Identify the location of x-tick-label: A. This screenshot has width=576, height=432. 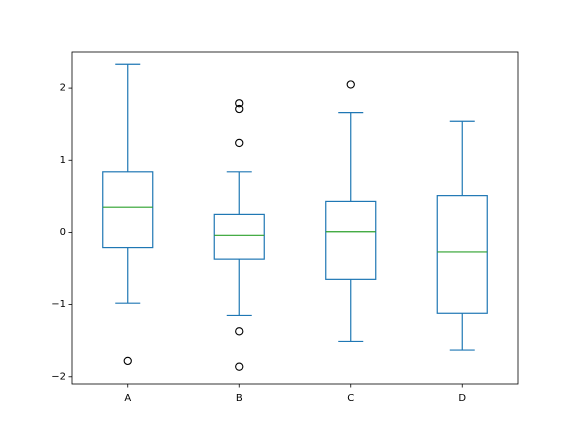
(127, 398).